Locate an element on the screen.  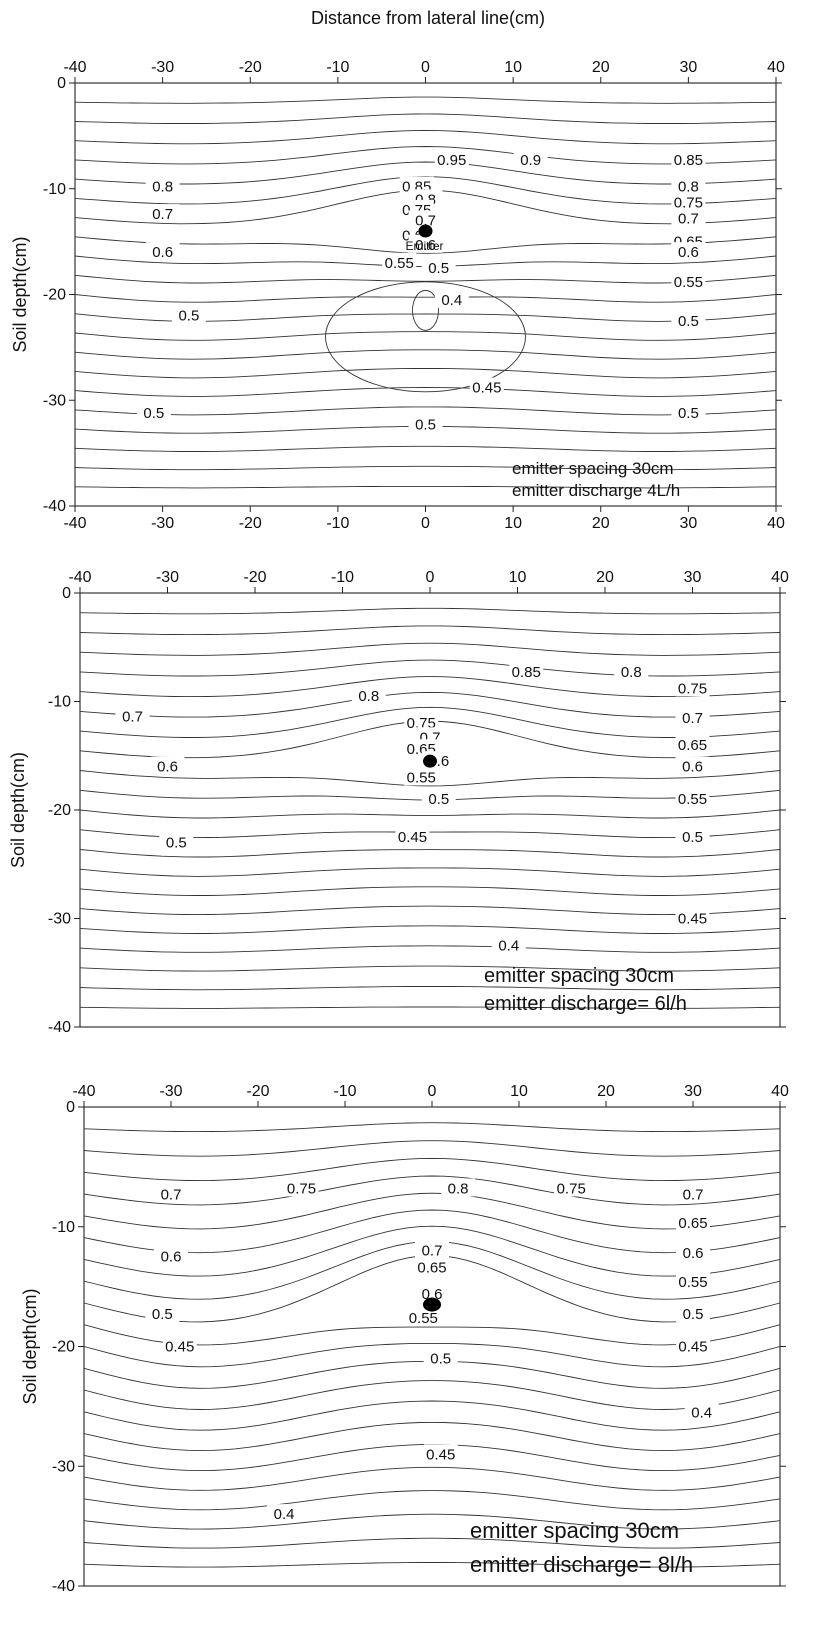
x-tick-label-top: 20 is located at coordinates (601, 67).